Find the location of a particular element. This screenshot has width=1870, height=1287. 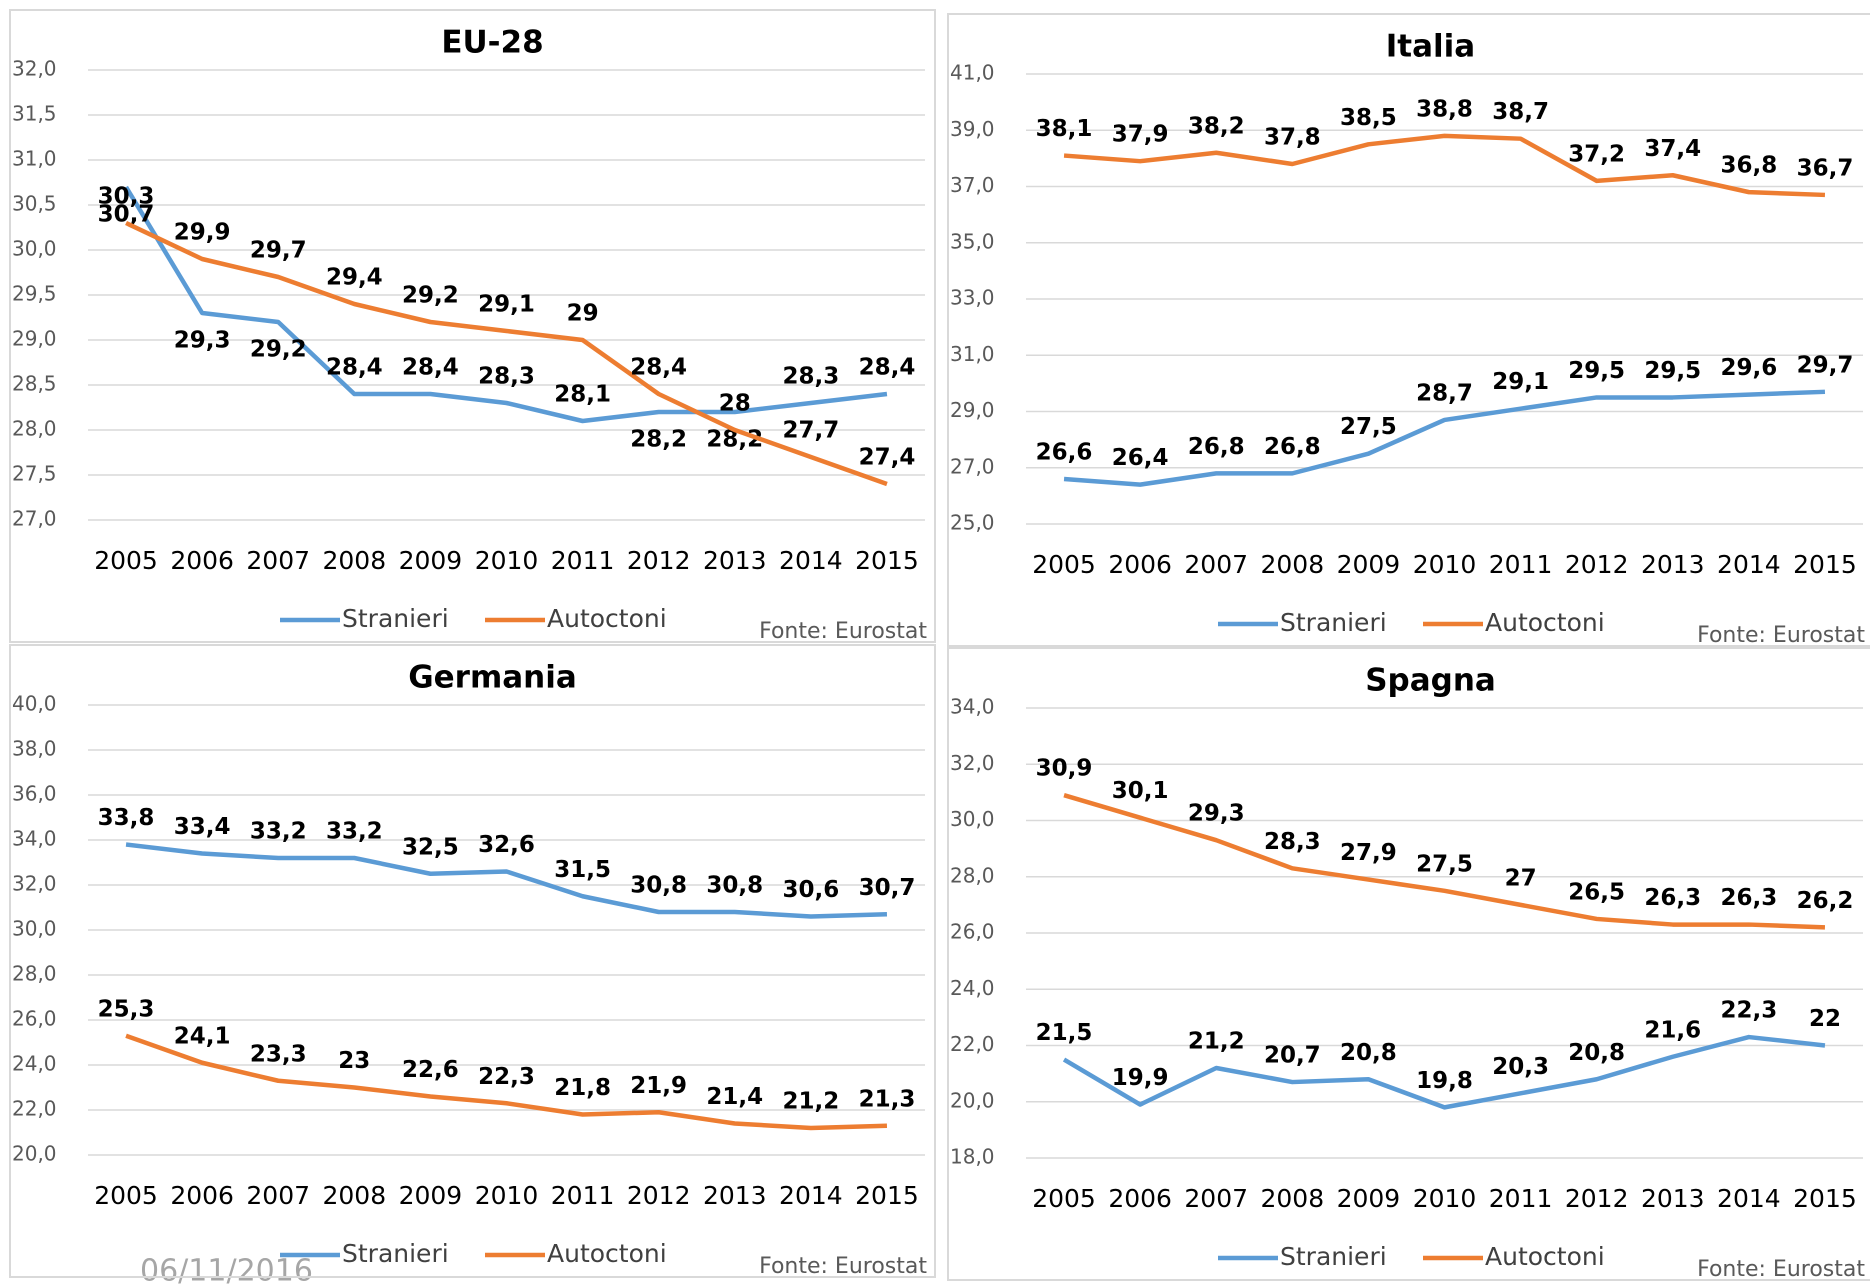

y-tick-label: 30,5 is located at coordinates (34, 204).